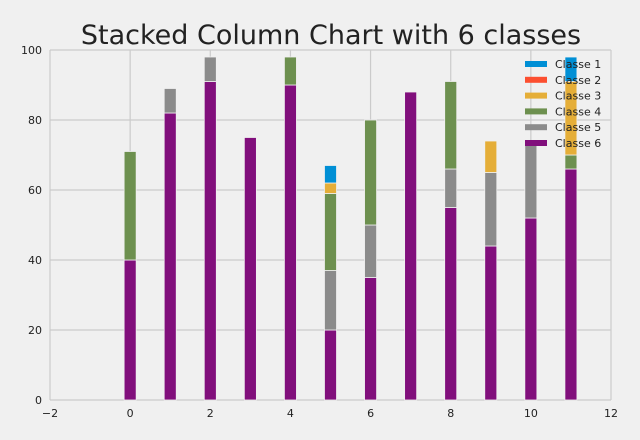  Describe the element at coordinates (35, 120) in the screenshot. I see `y-tick-label: 80` at that location.